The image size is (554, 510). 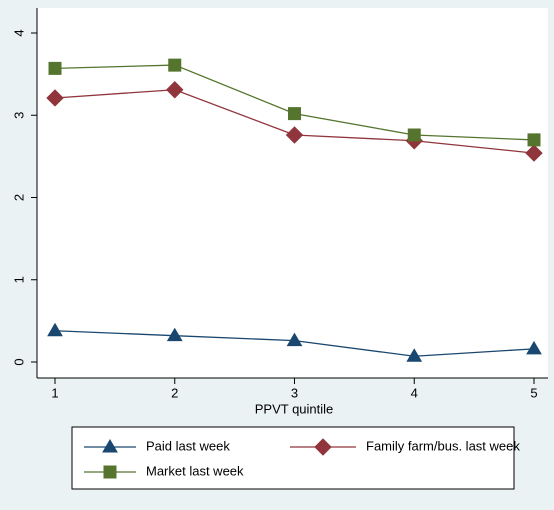 What do you see at coordinates (443, 445) in the screenshot?
I see `legend-label: Family farm/bus. last week` at bounding box center [443, 445].